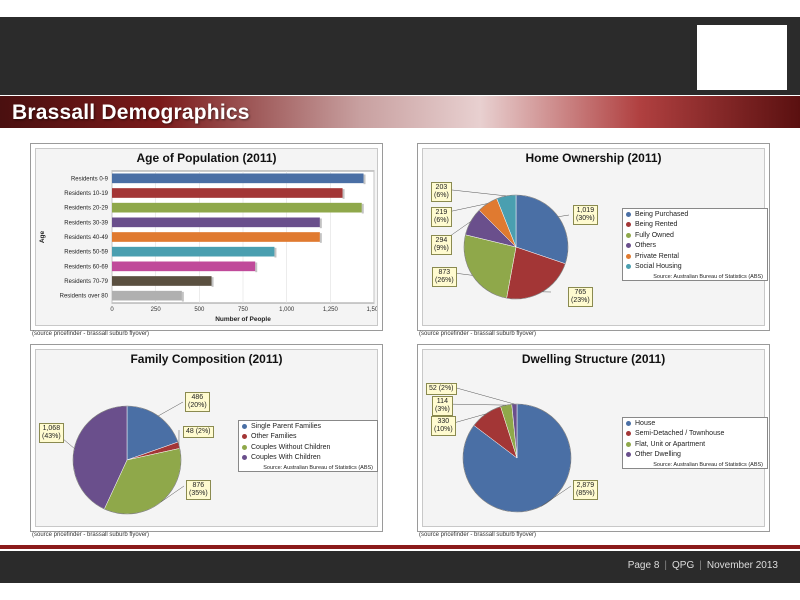 This screenshot has width=800, height=600. I want to click on x-tick-label: 0, so click(112, 310).